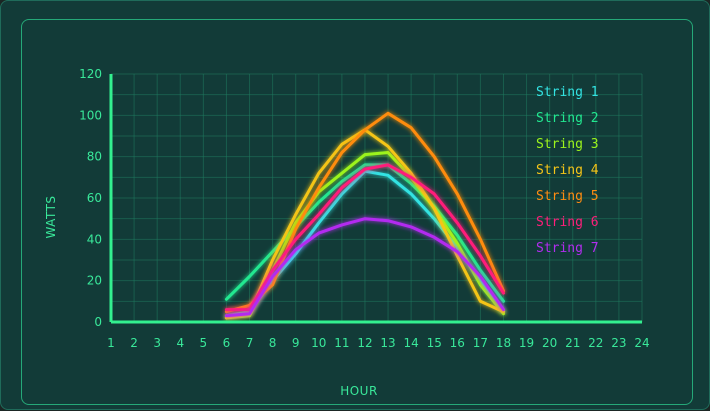 The width and height of the screenshot is (710, 411). Describe the element at coordinates (90, 74) in the screenshot. I see `y-tick-label: 120` at that location.